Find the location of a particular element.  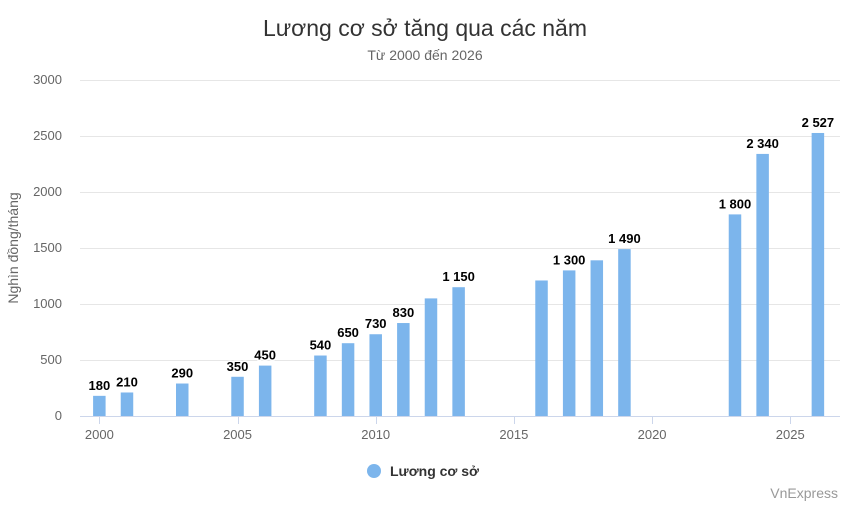

legend: Lương cơ sở is located at coordinates (423, 471).